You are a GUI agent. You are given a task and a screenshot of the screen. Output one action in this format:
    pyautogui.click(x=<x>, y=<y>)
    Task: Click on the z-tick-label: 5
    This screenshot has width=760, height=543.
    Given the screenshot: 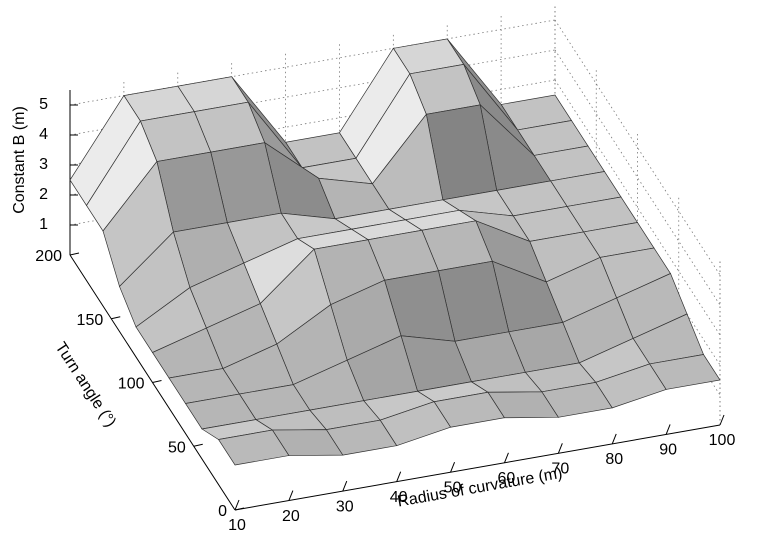 What is the action you would take?
    pyautogui.click(x=43, y=104)
    